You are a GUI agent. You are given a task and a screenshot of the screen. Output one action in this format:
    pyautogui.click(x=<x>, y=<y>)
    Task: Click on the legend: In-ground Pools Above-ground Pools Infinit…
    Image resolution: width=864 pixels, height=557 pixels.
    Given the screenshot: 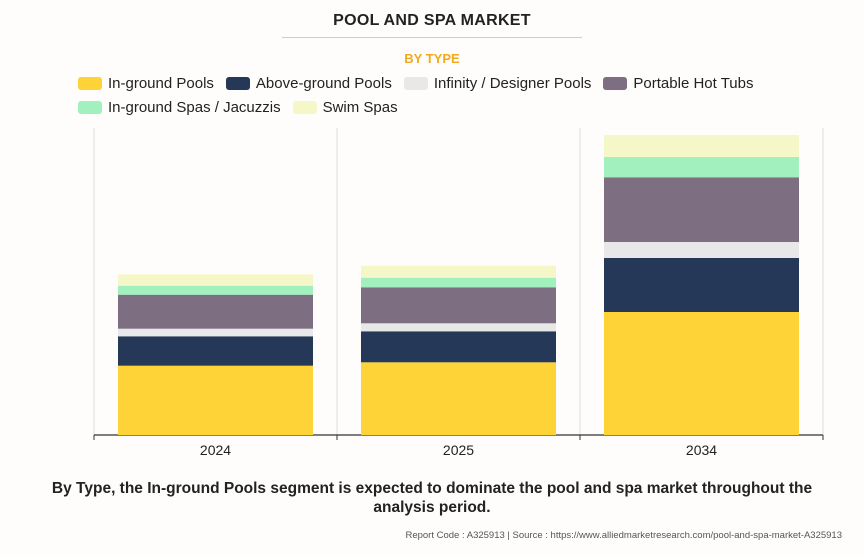 What is the action you would take?
    pyautogui.click(x=458, y=95)
    